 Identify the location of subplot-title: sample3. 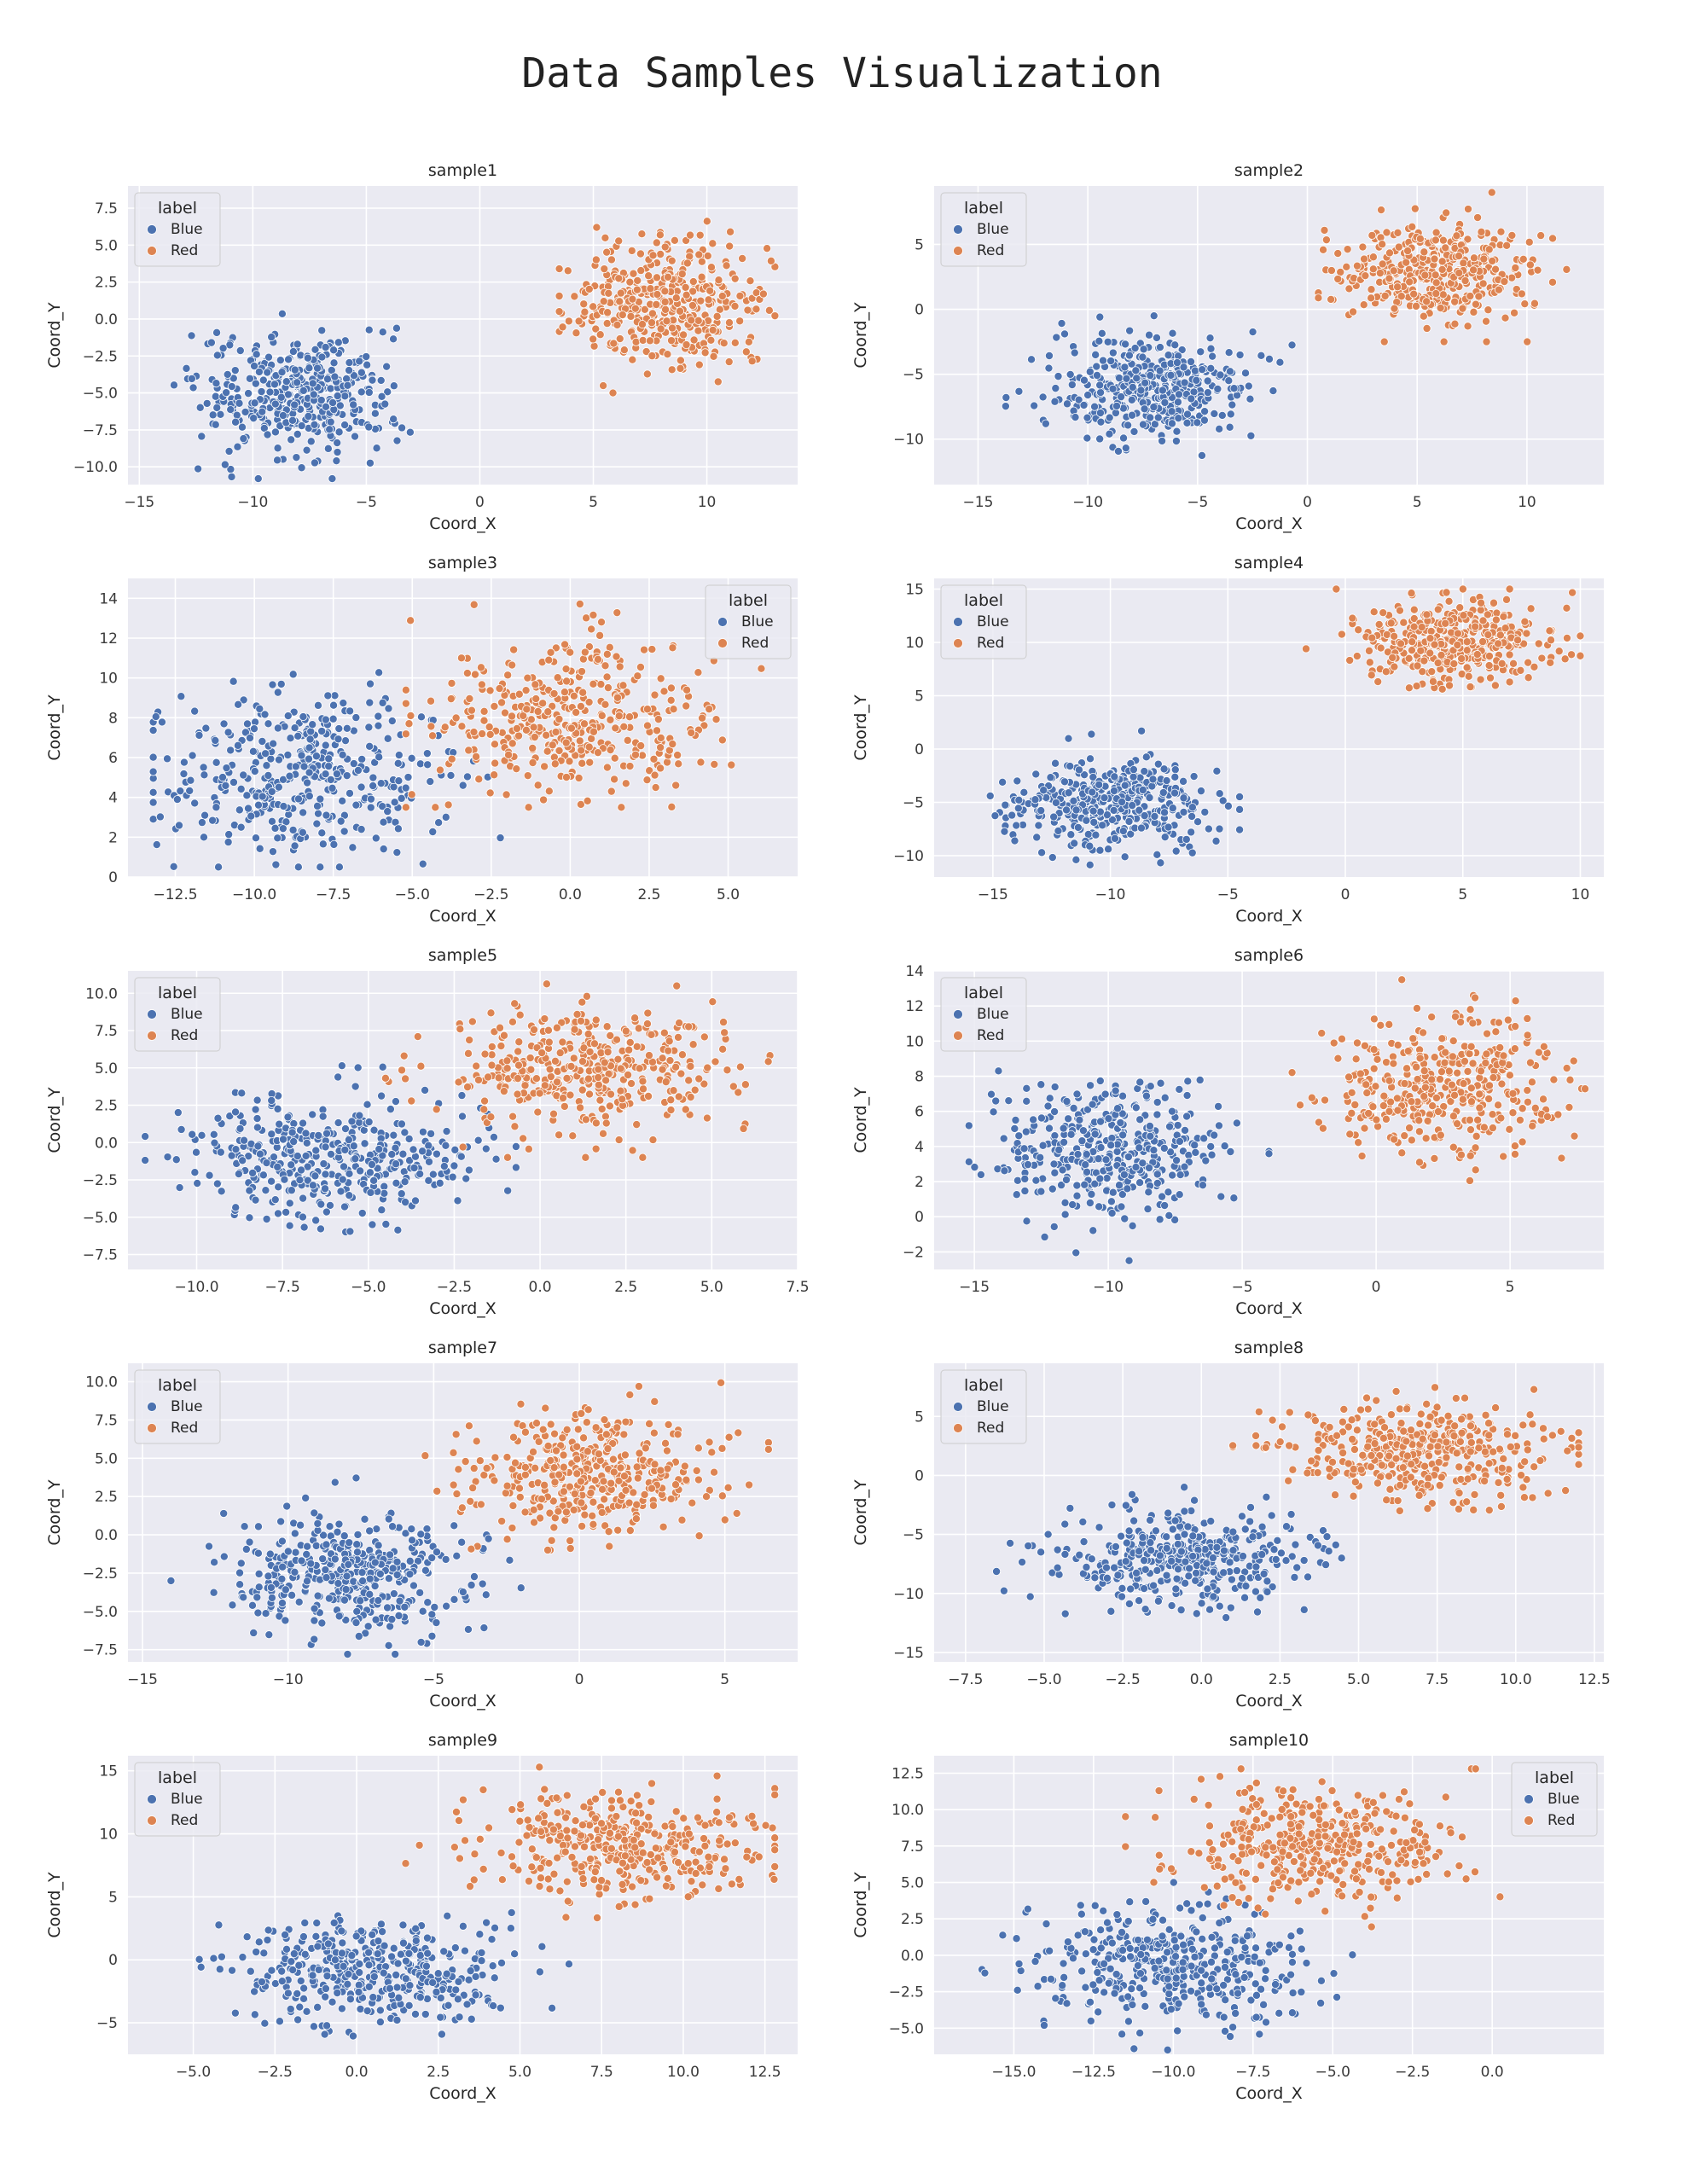
(462, 563).